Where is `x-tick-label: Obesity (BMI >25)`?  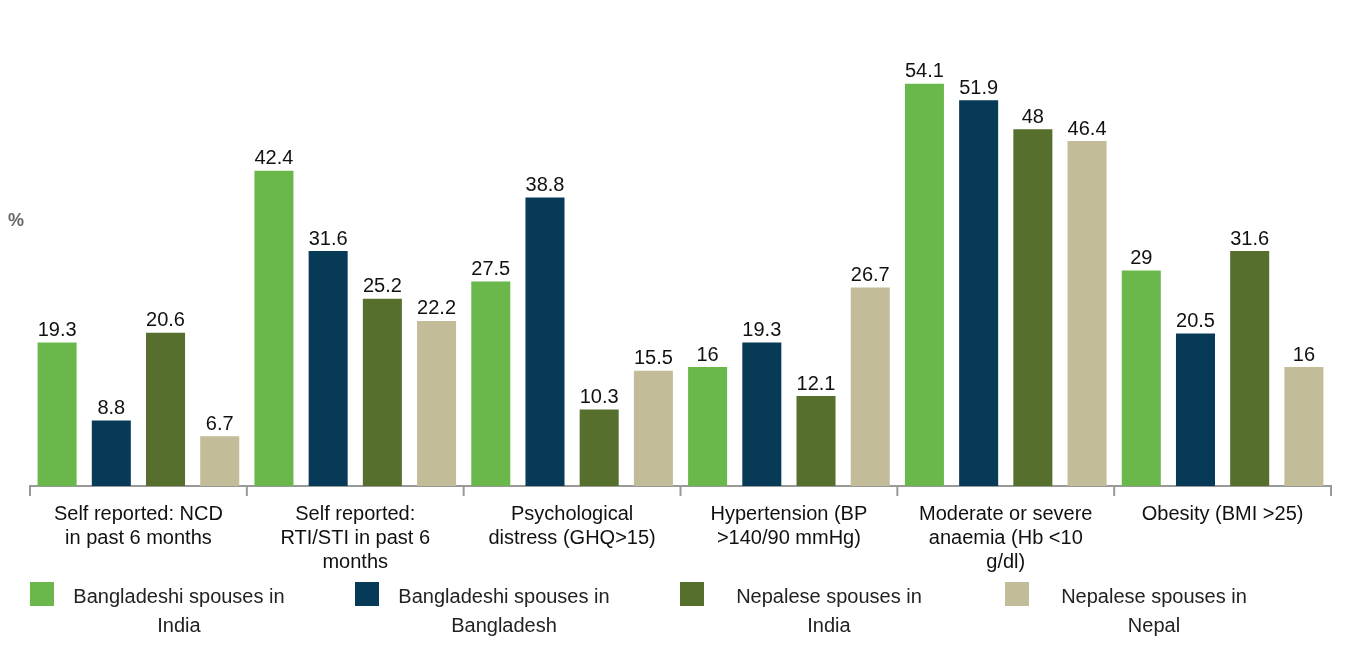 x-tick-label: Obesity (BMI >25) is located at coordinates (1222, 512).